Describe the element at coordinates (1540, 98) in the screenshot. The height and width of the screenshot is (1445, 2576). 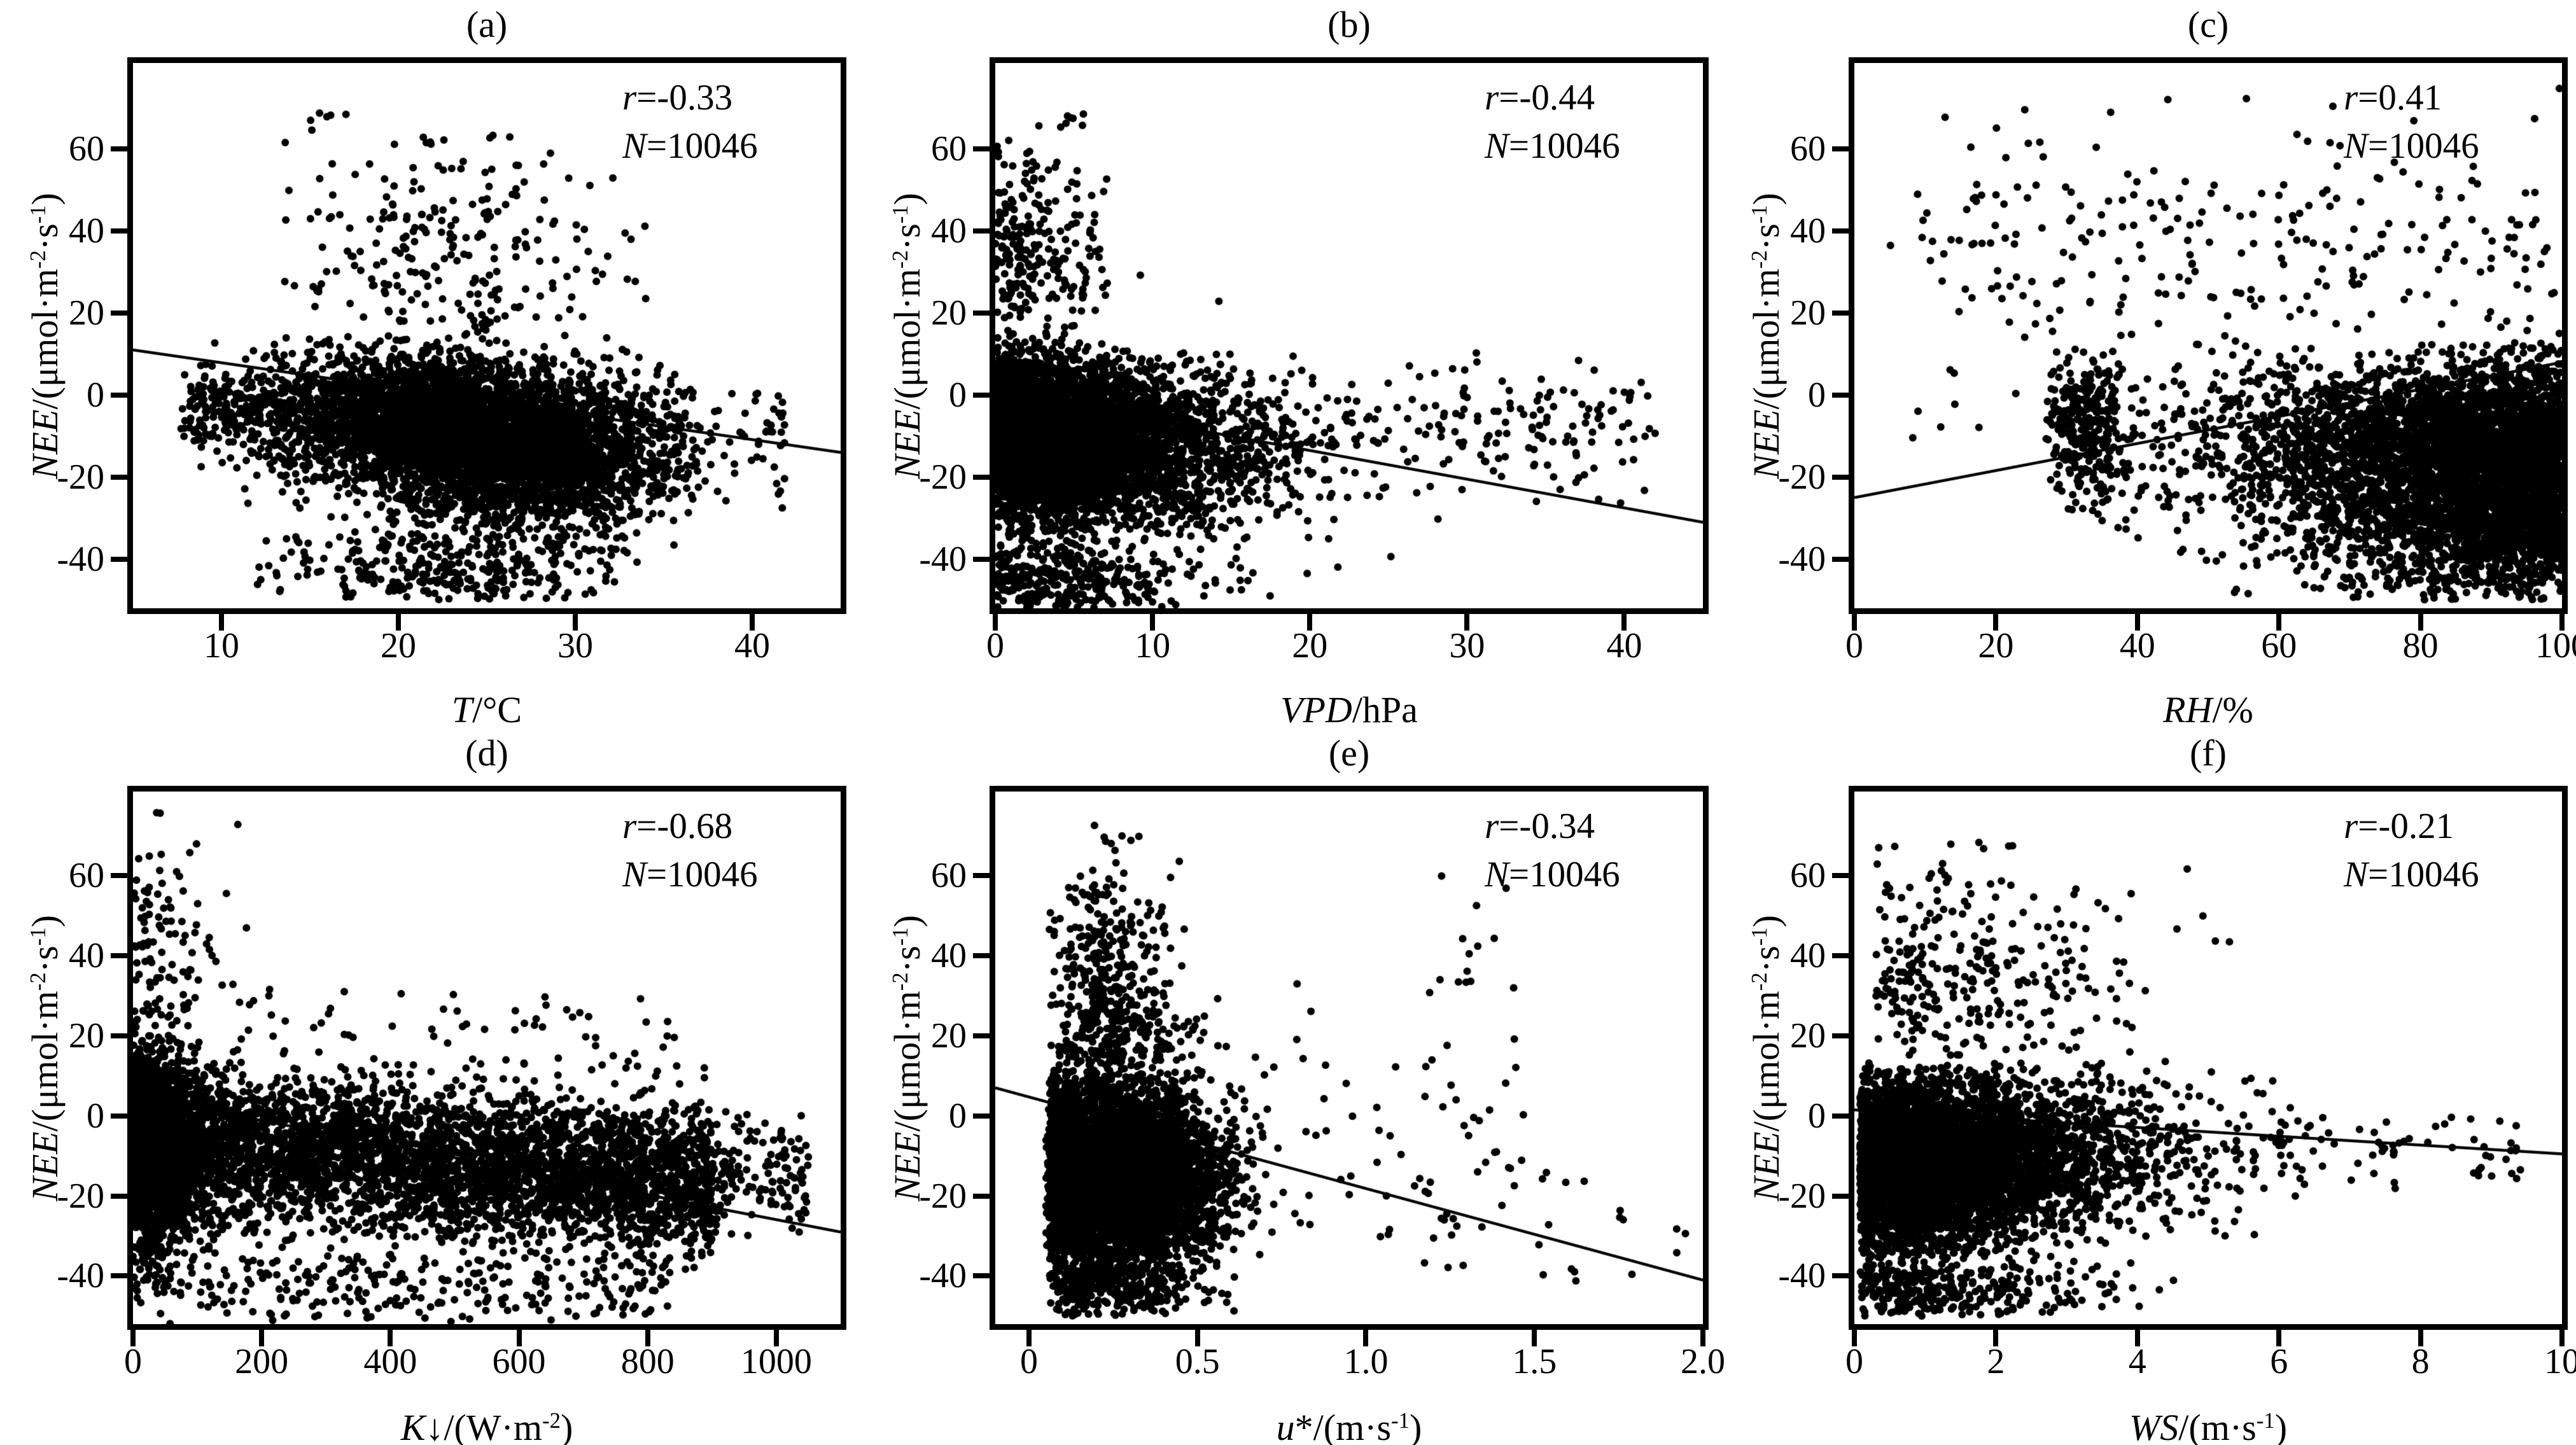
I see `r-value: r=-0.44` at that location.